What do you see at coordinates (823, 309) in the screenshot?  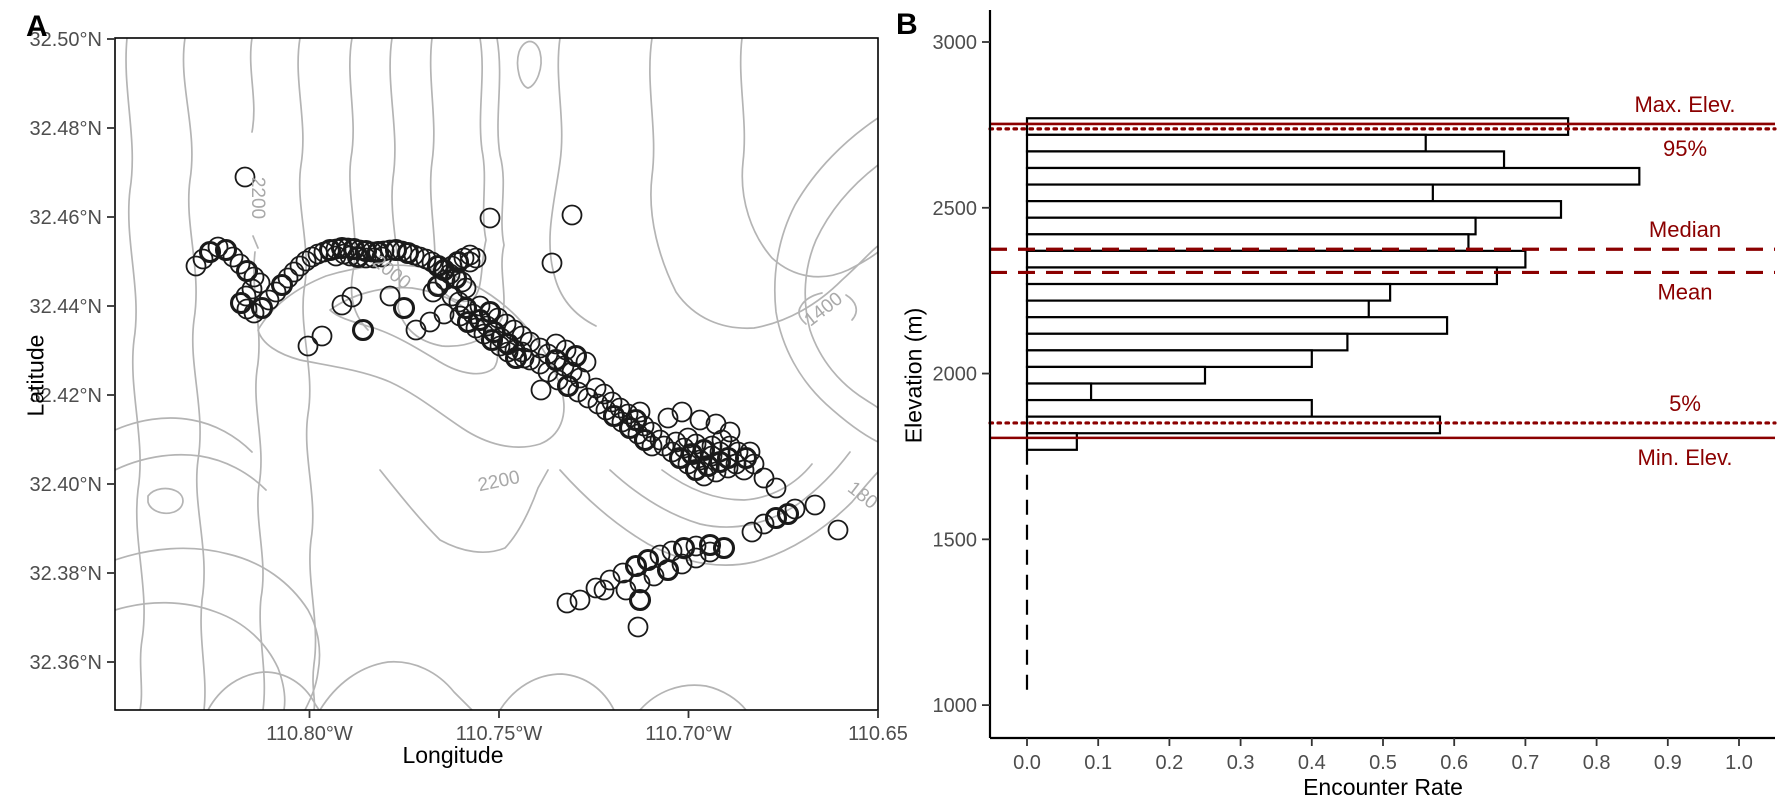 I see `contour-elevation-label: 1400` at bounding box center [823, 309].